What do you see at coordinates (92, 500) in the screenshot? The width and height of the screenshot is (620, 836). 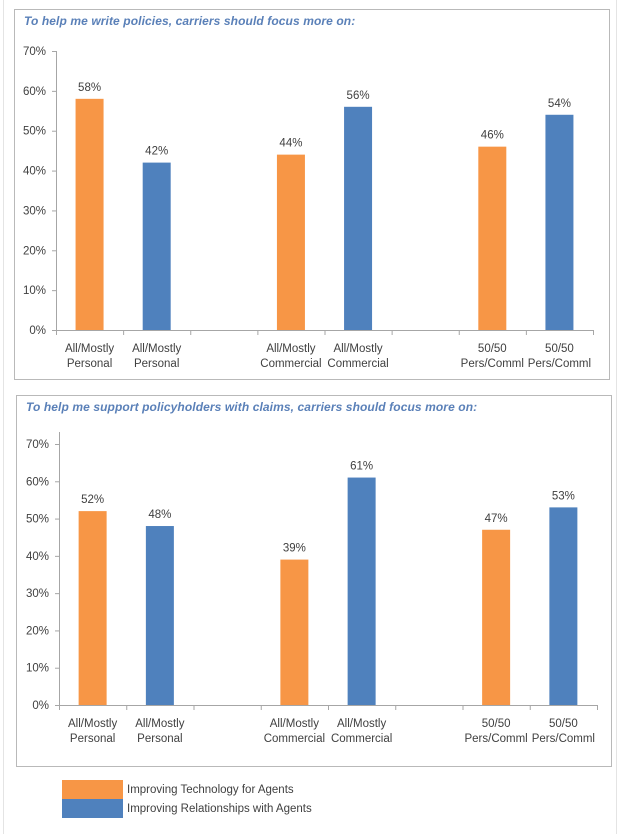 I see `data-label: 52%` at bounding box center [92, 500].